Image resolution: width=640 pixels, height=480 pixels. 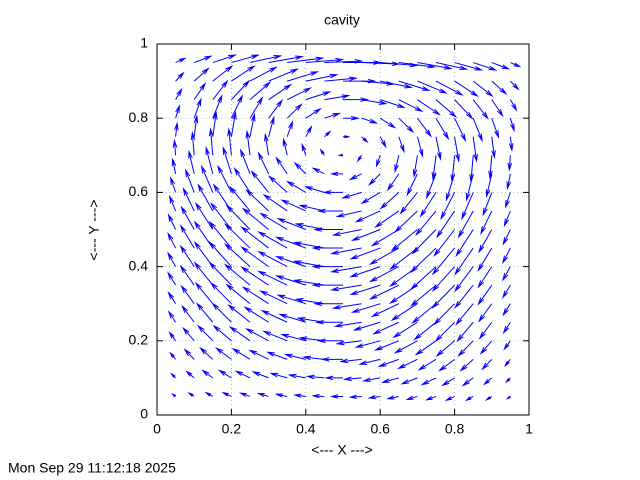 I want to click on chart-title: cavity, so click(x=342, y=20).